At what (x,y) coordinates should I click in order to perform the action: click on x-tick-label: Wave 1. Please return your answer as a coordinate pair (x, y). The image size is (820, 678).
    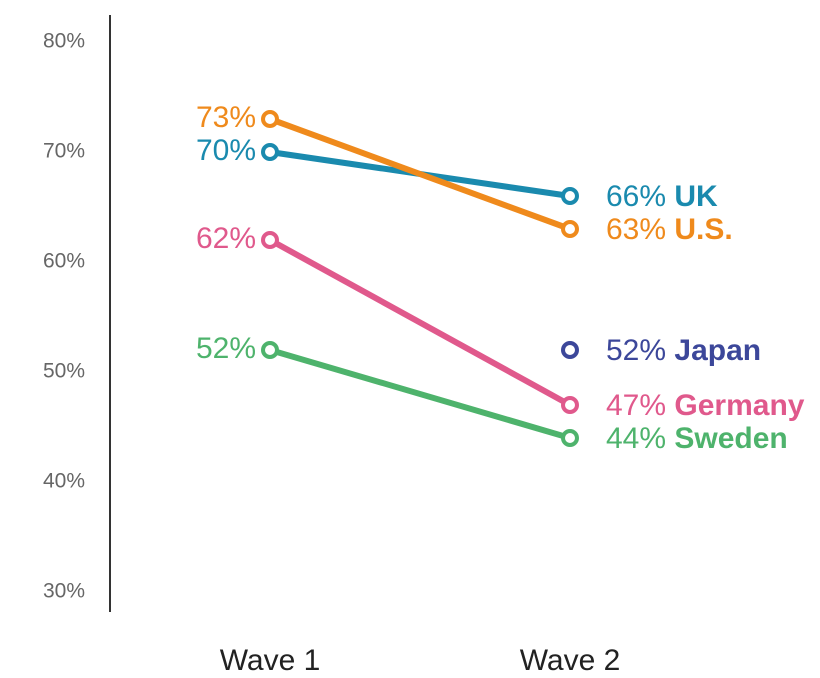
    Looking at the image, I should click on (270, 660).